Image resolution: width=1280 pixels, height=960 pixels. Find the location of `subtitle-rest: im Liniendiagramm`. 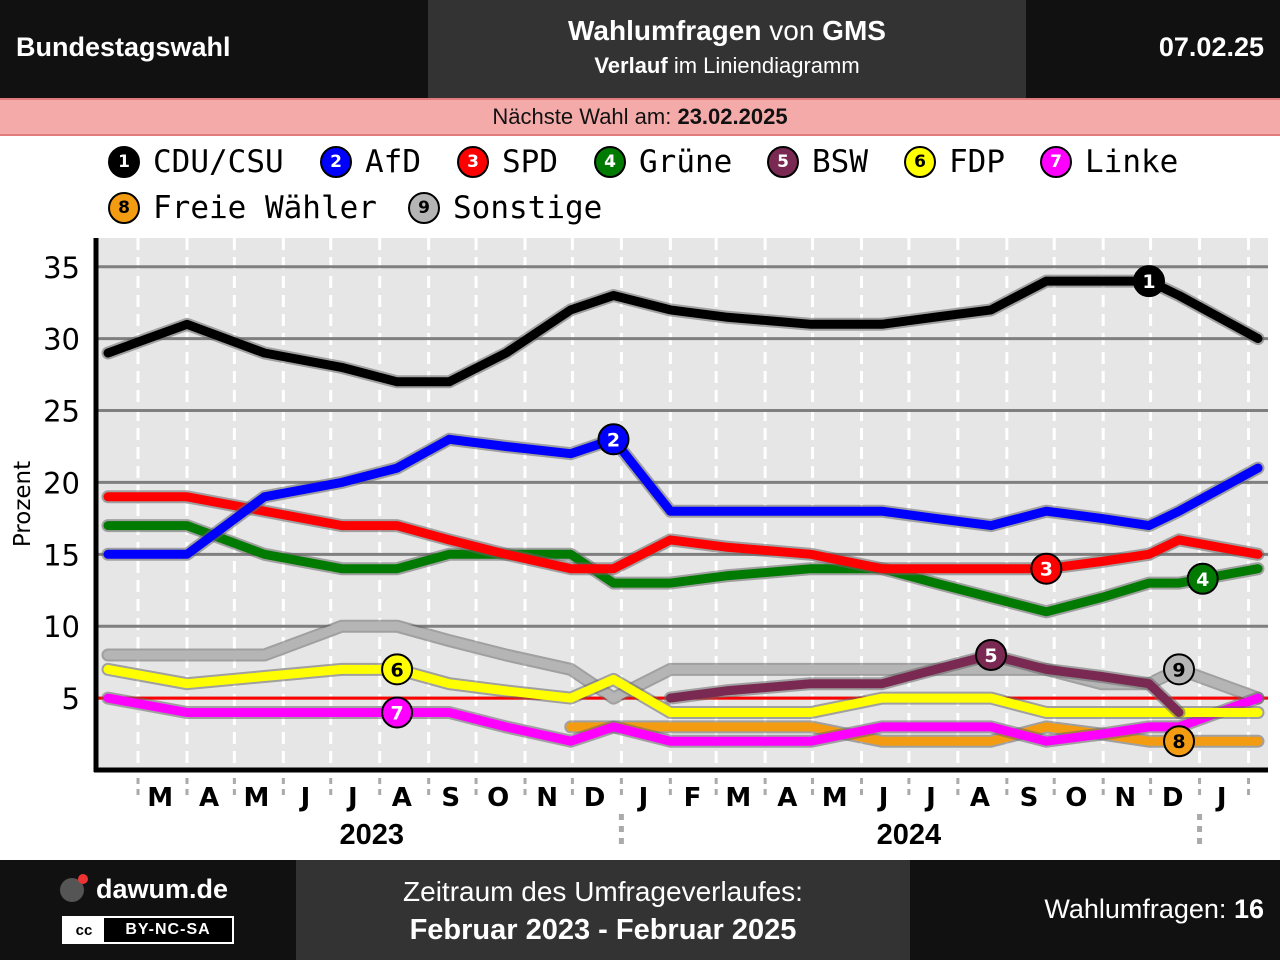

subtitle-rest: im Liniendiagramm is located at coordinates (763, 65).